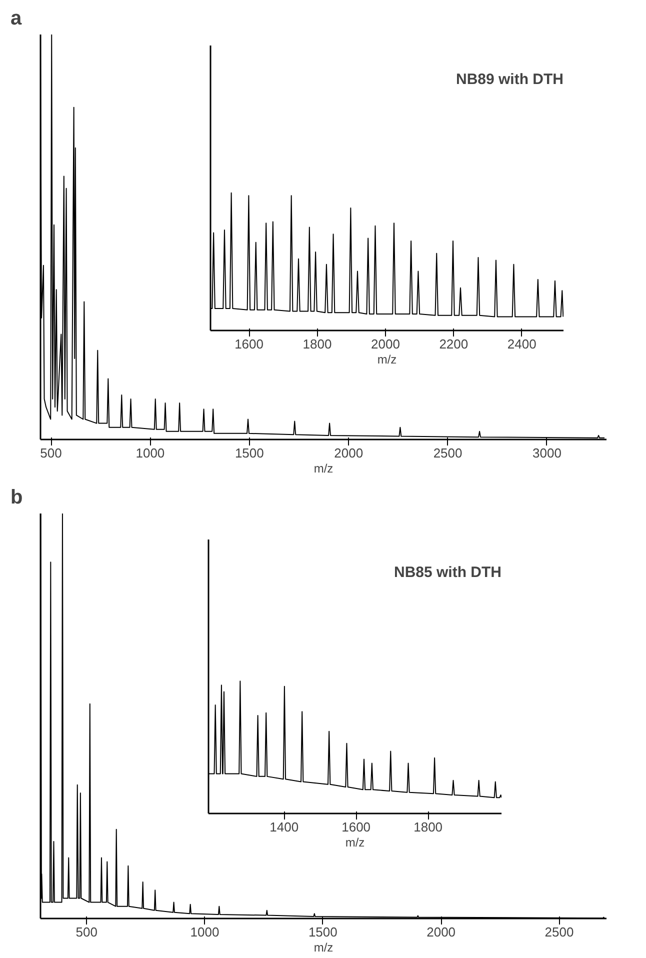  I want to click on x-tick-label: 2200, so click(453, 344).